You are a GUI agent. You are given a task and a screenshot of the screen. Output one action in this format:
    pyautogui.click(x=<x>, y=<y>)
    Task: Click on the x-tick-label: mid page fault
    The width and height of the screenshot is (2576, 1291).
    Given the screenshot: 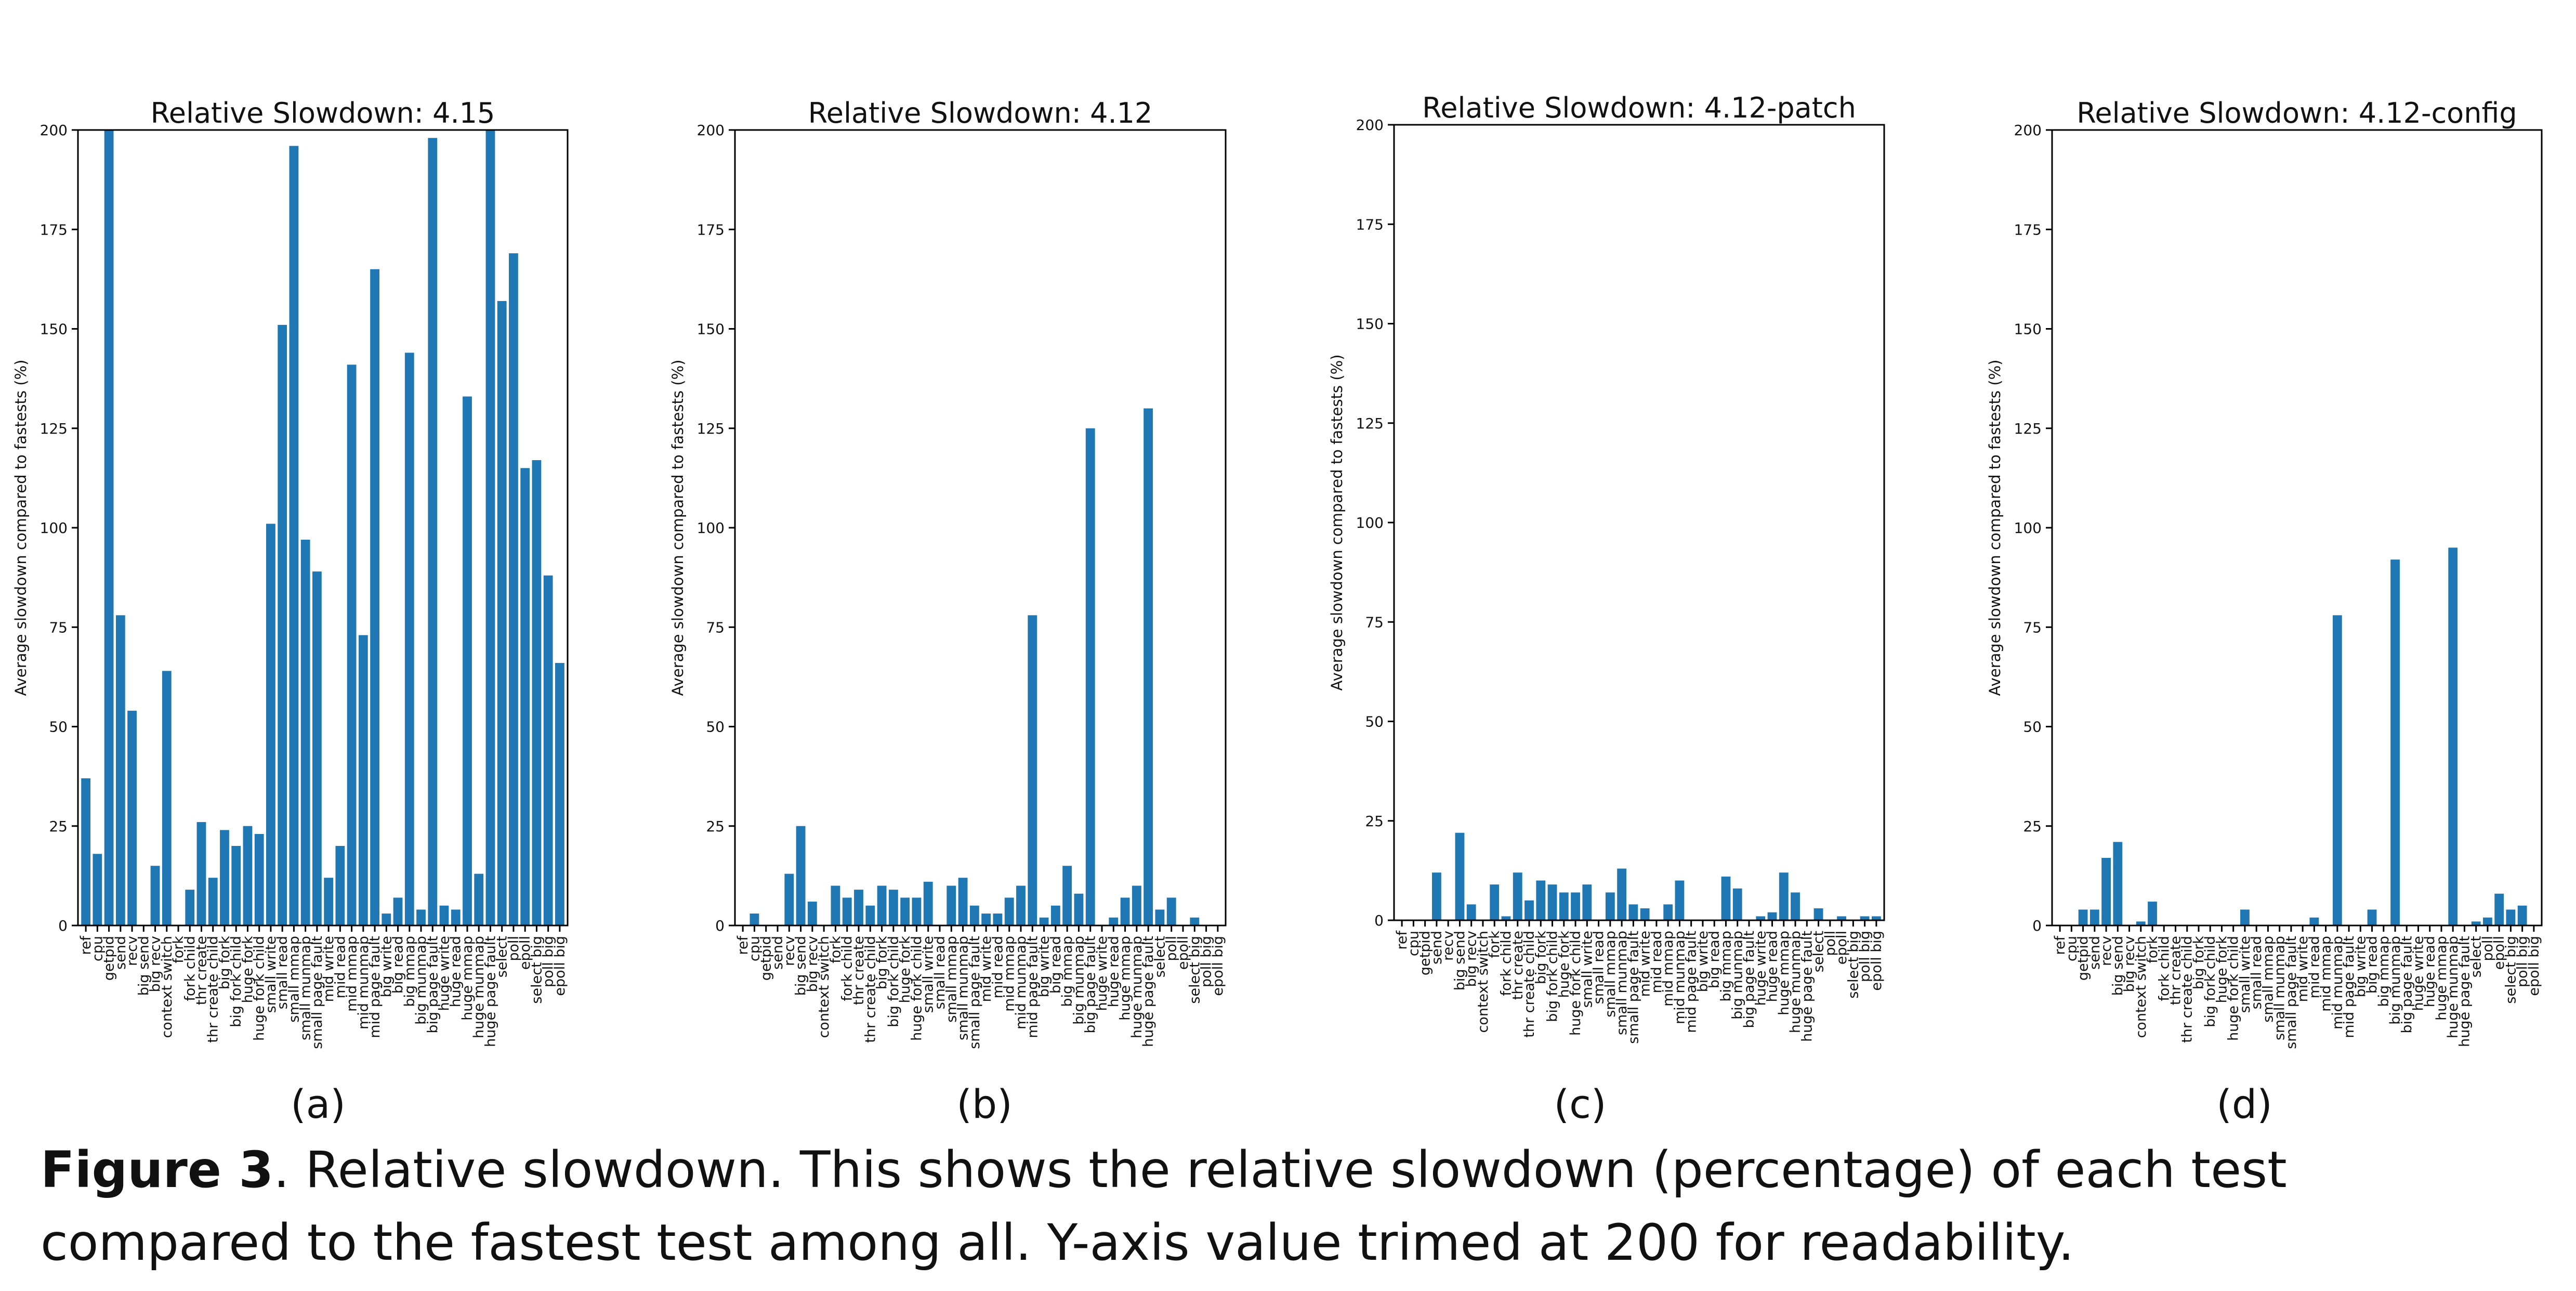 What is the action you would take?
    pyautogui.click(x=1692, y=982)
    